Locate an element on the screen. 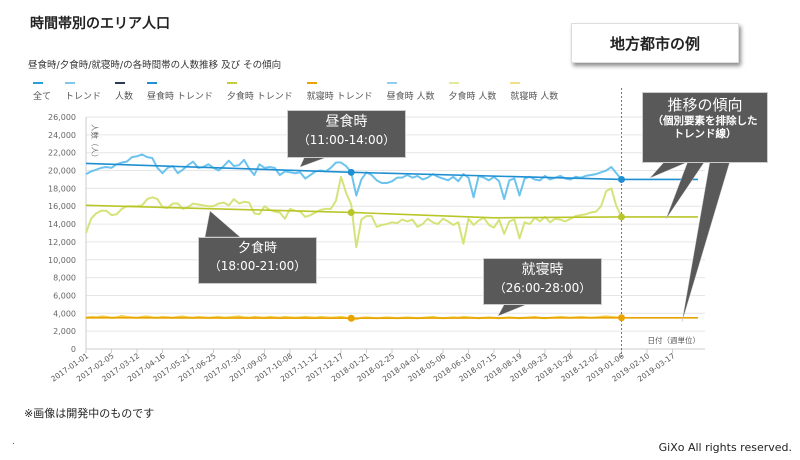 This screenshot has width=800, height=460. legend-label: 夕食時 人数 is located at coordinates (472, 97).